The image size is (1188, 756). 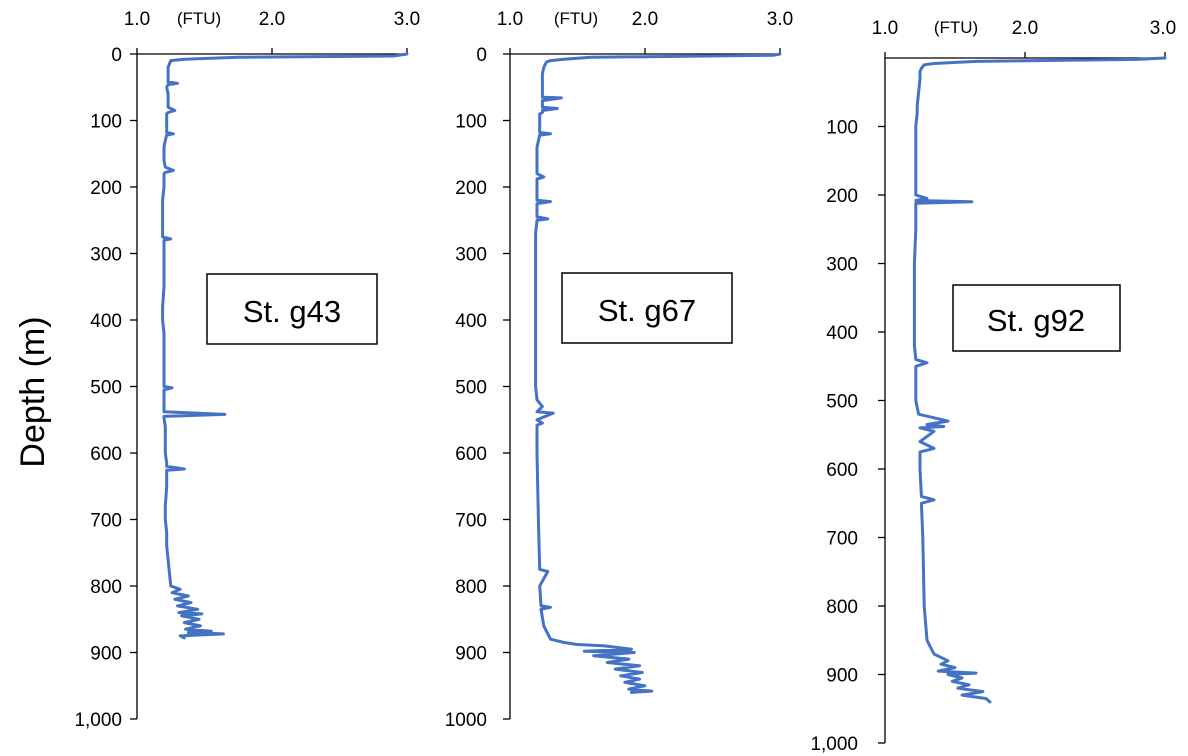 I want to click on y-axis: 0 100 200 300 400 500 600 700 800 900 1,000, so click(x=106, y=388).